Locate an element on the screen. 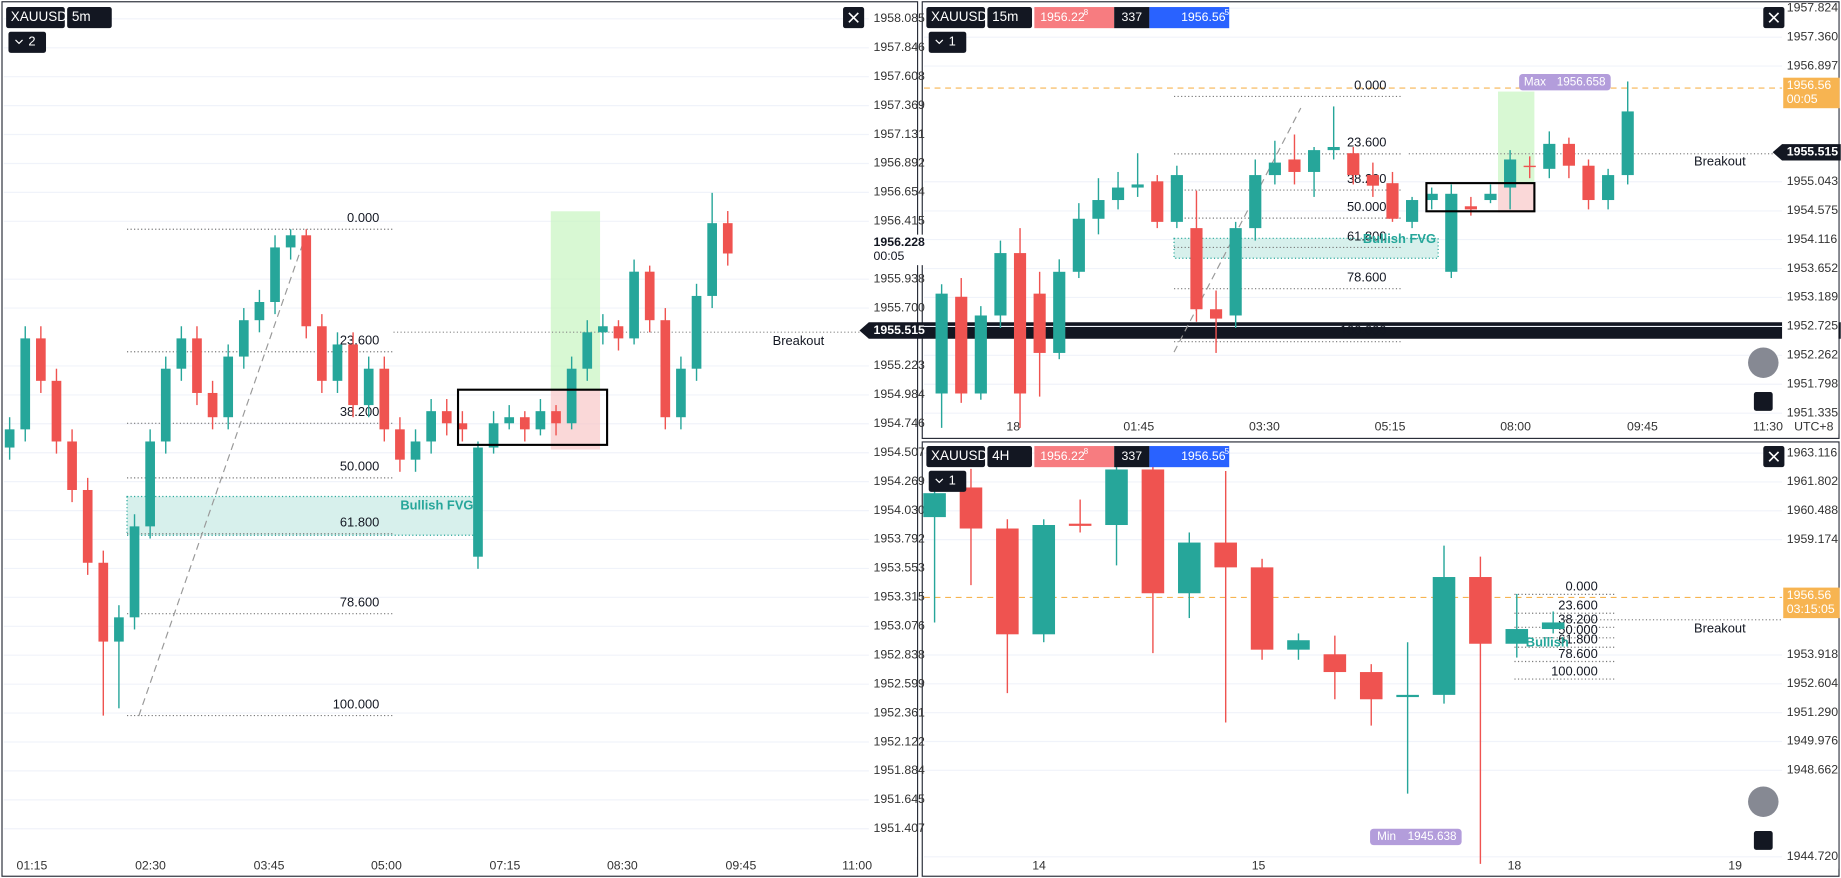  x-tick-label: 11:00 is located at coordinates (857, 866).